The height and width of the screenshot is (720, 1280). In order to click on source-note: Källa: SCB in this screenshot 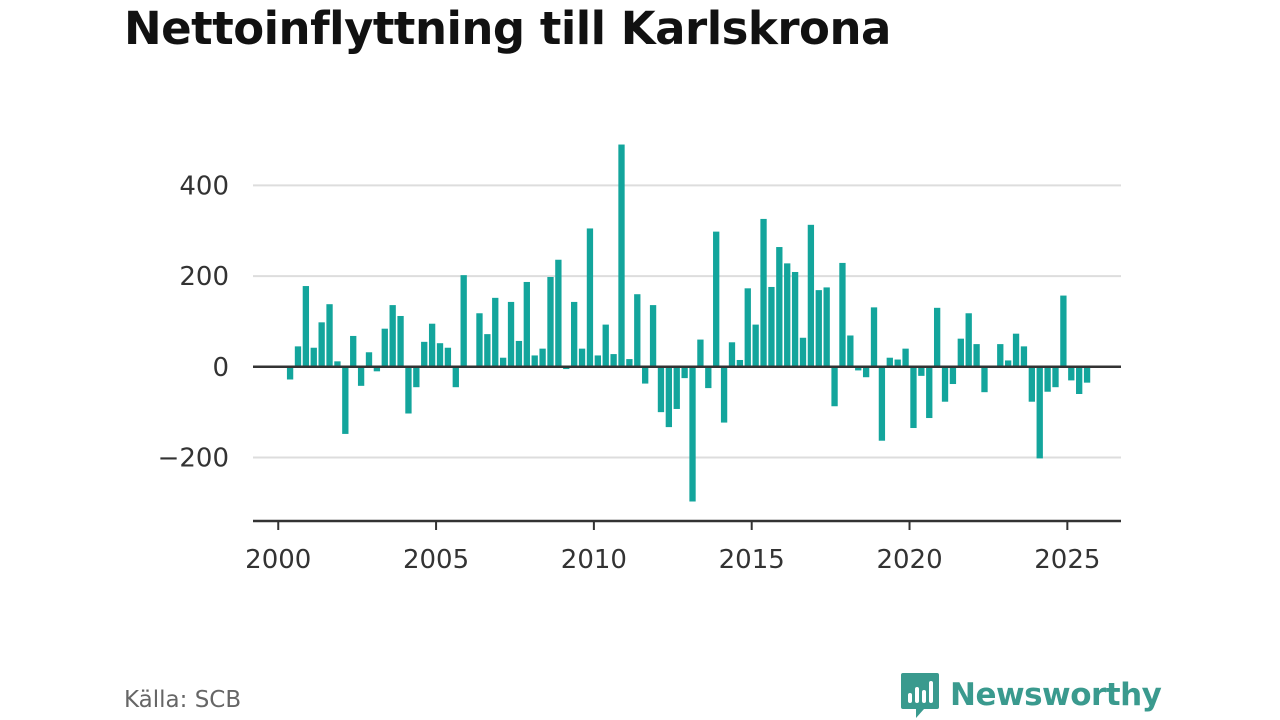, I will do `click(183, 700)`.